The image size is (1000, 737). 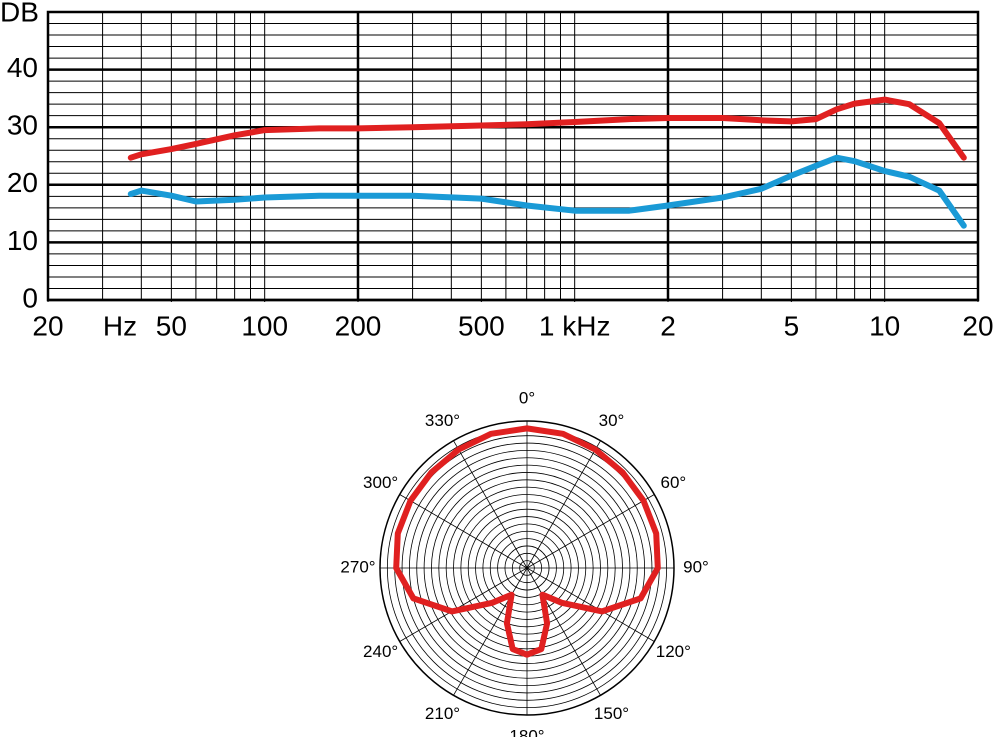 What do you see at coordinates (22, 182) in the screenshot?
I see `y-tick-label: 20` at bounding box center [22, 182].